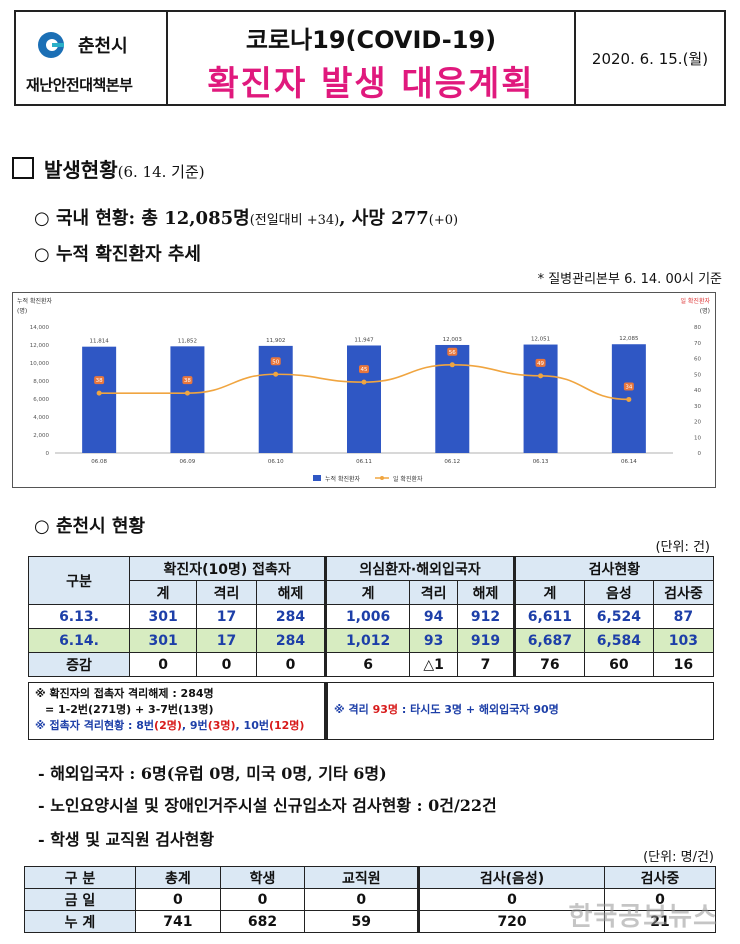  What do you see at coordinates (79, 85) in the screenshot?
I see `hq-name: 재난안전대책본부` at bounding box center [79, 85].